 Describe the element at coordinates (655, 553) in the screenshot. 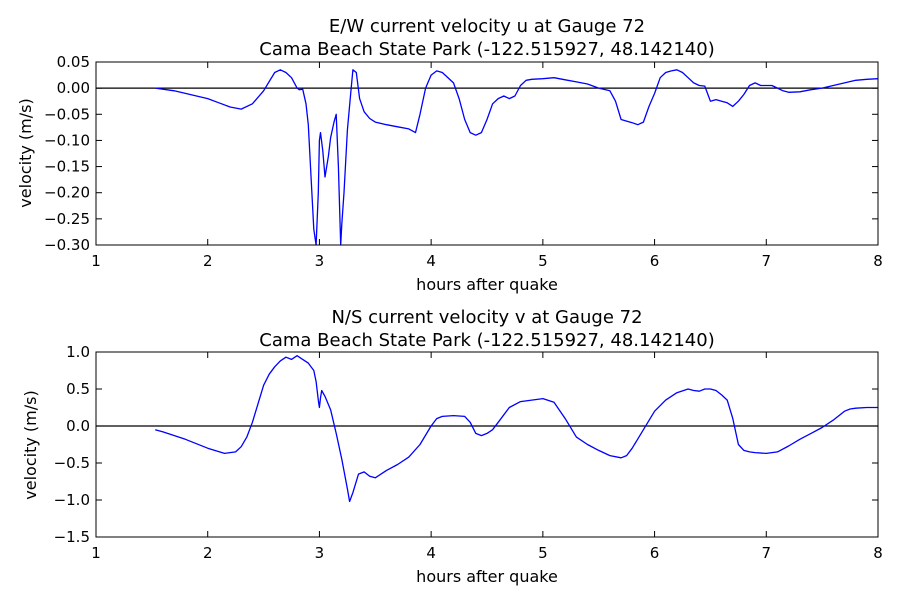

I see `bottom-x-tick-label: 6` at that location.